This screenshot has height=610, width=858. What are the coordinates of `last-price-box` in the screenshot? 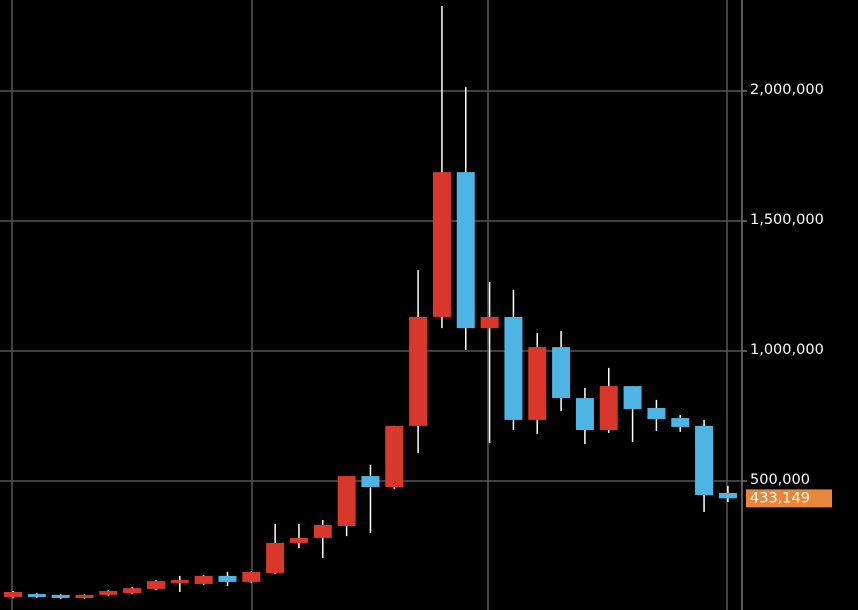 It's located at (789, 498).